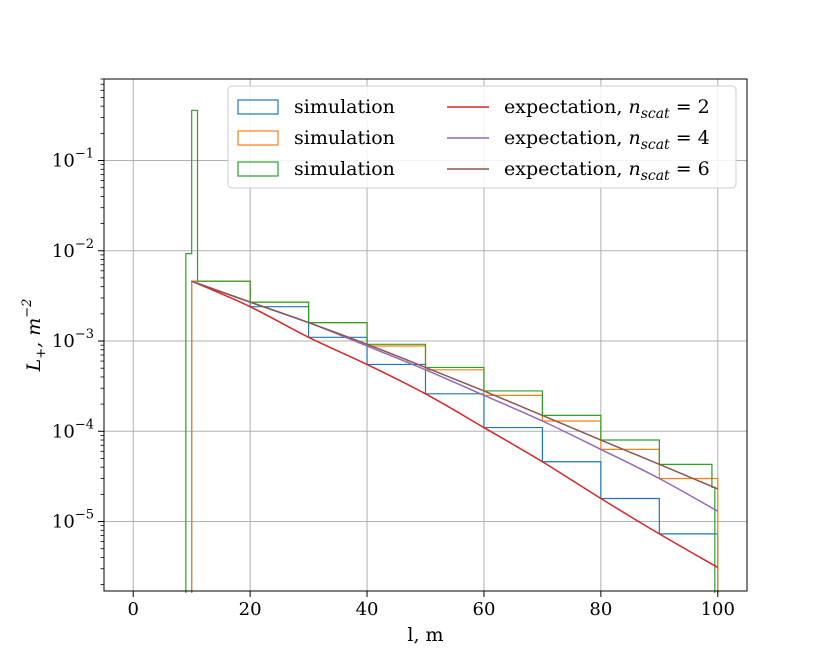 Image resolution: width=830 pixels, height=664 pixels. I want to click on x-tick-label: 100, so click(718, 609).